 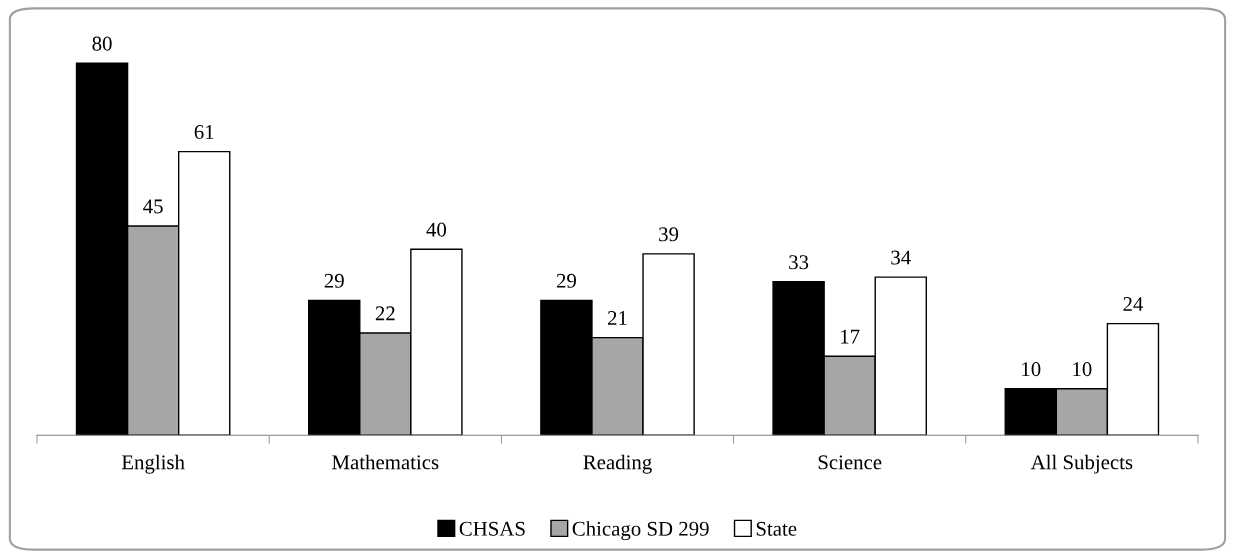 I want to click on x-tick-label: Science, so click(x=850, y=462).